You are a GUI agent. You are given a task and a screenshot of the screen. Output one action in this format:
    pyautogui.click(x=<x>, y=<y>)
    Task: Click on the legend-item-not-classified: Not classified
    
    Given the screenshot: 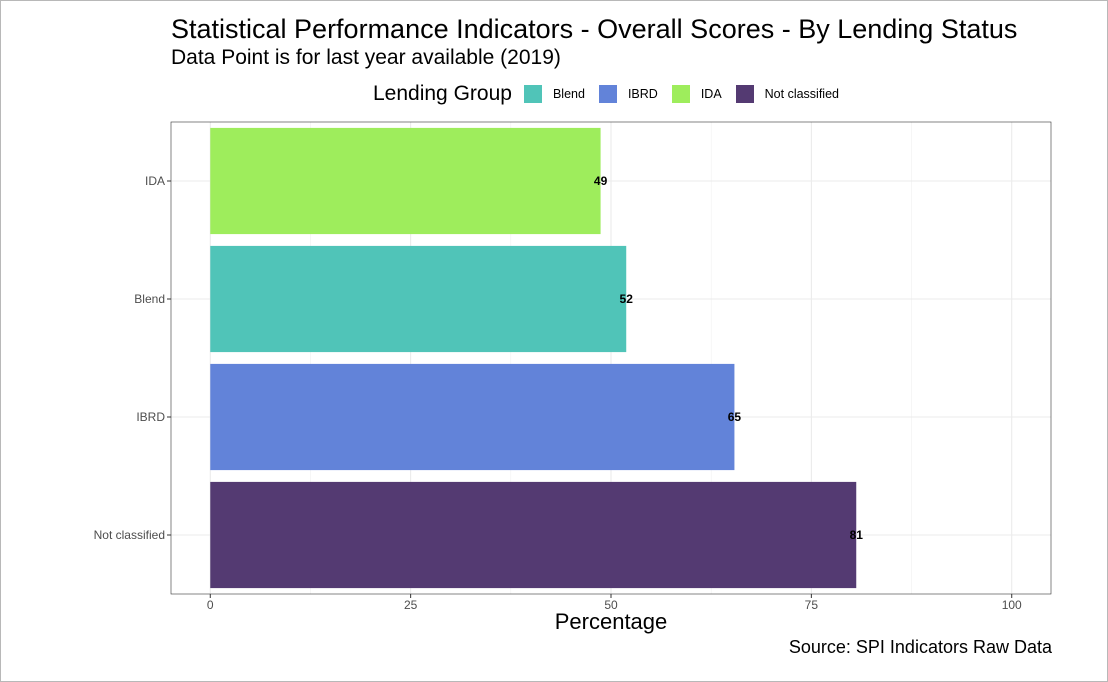 What is the action you would take?
    pyautogui.click(x=787, y=94)
    